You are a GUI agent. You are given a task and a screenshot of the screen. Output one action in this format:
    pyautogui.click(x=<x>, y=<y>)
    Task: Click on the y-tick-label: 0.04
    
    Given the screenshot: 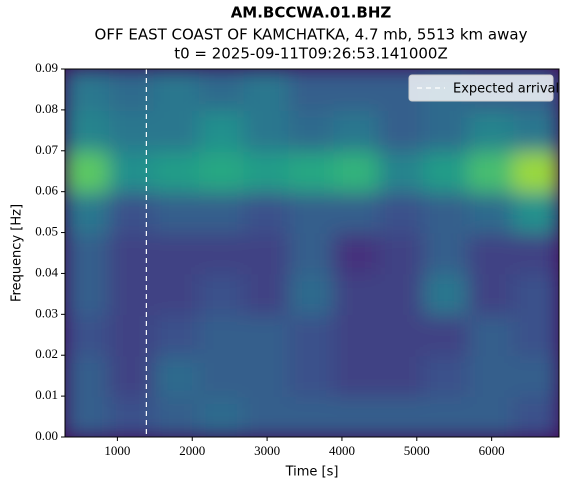 What is the action you would take?
    pyautogui.click(x=46, y=271)
    